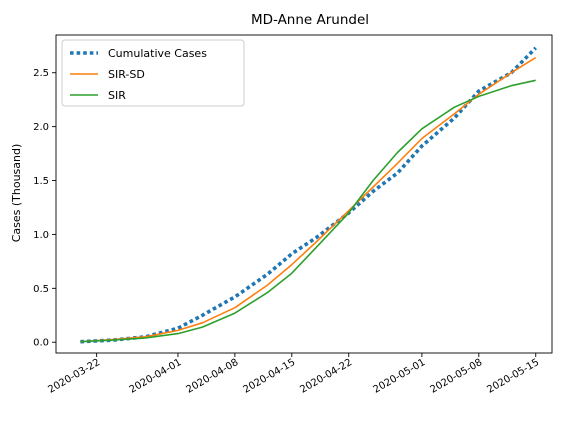  Describe the element at coordinates (41, 181) in the screenshot. I see `y-tick-label: 1.5` at that location.